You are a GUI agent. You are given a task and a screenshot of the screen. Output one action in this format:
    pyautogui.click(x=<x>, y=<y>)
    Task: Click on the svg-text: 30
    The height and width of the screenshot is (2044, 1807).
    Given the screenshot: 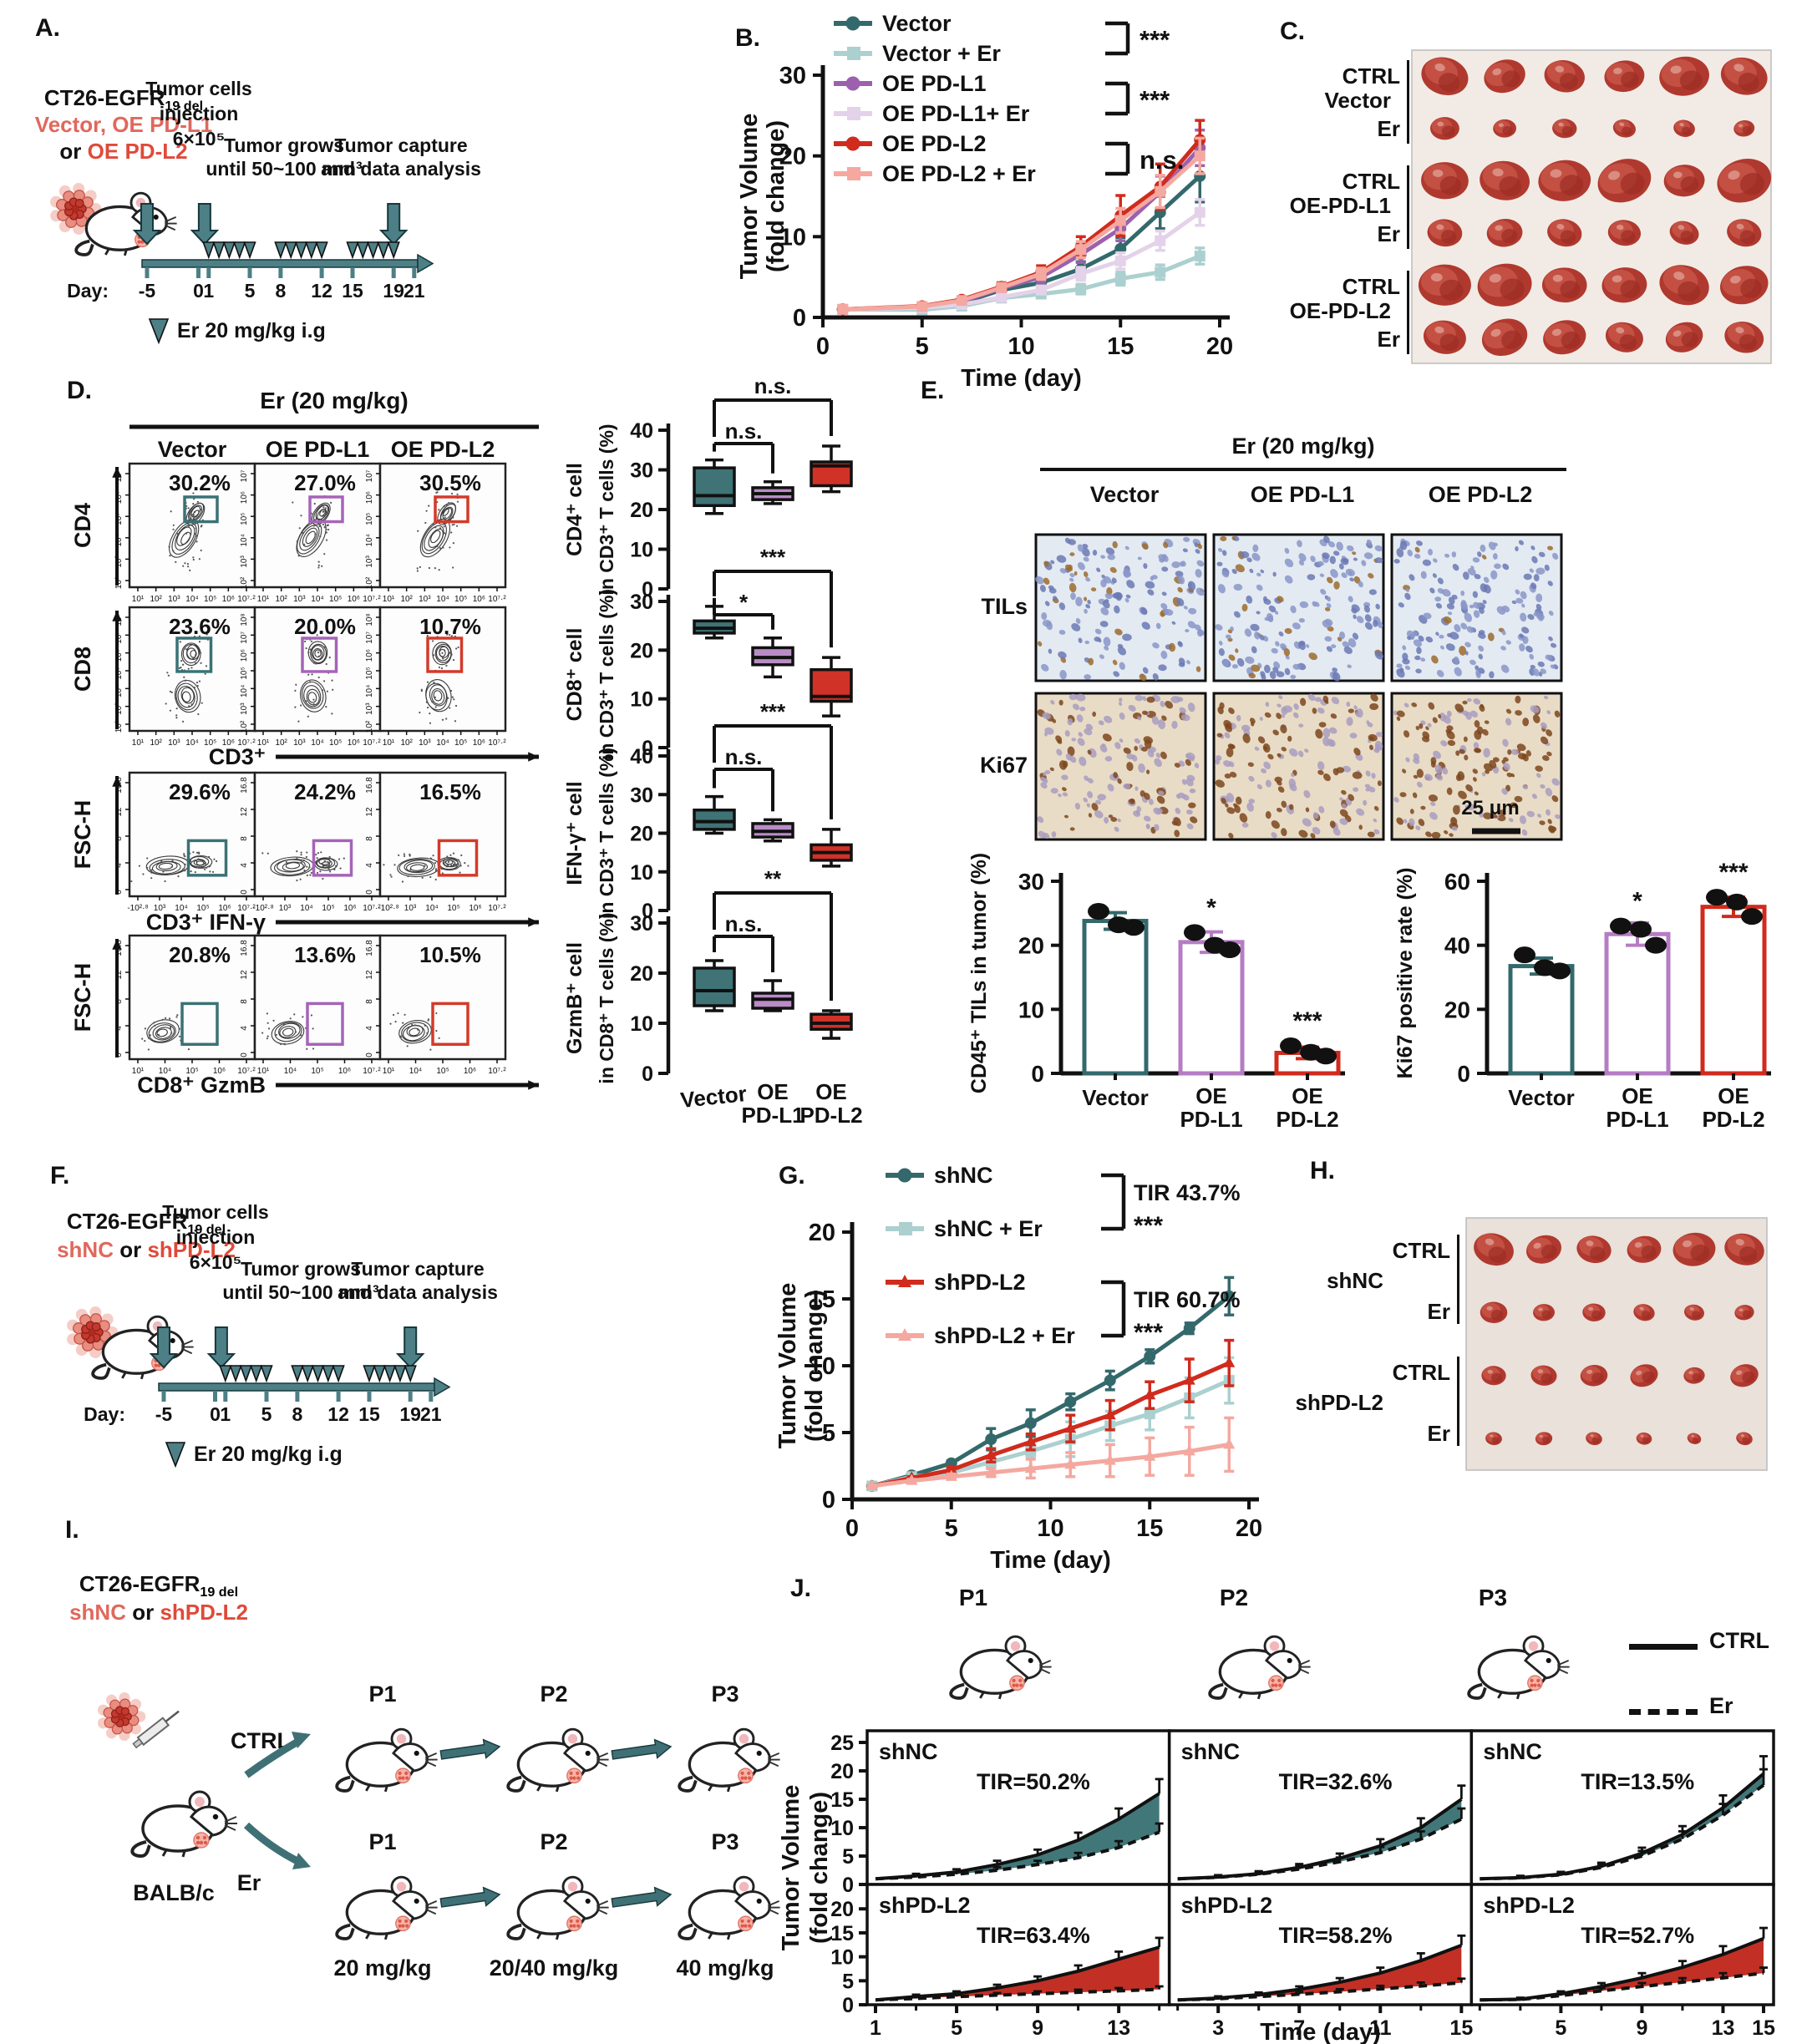 What is the action you would take?
    pyautogui.click(x=641, y=471)
    